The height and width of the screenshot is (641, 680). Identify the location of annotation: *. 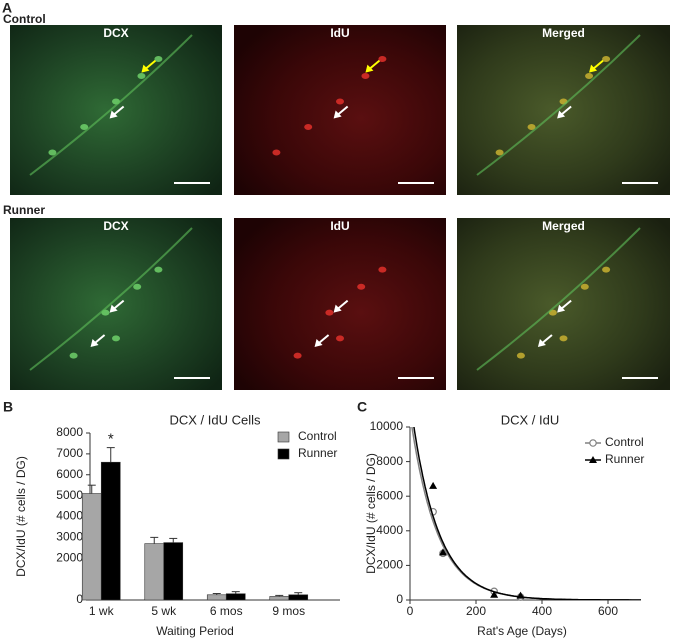
(111, 439).